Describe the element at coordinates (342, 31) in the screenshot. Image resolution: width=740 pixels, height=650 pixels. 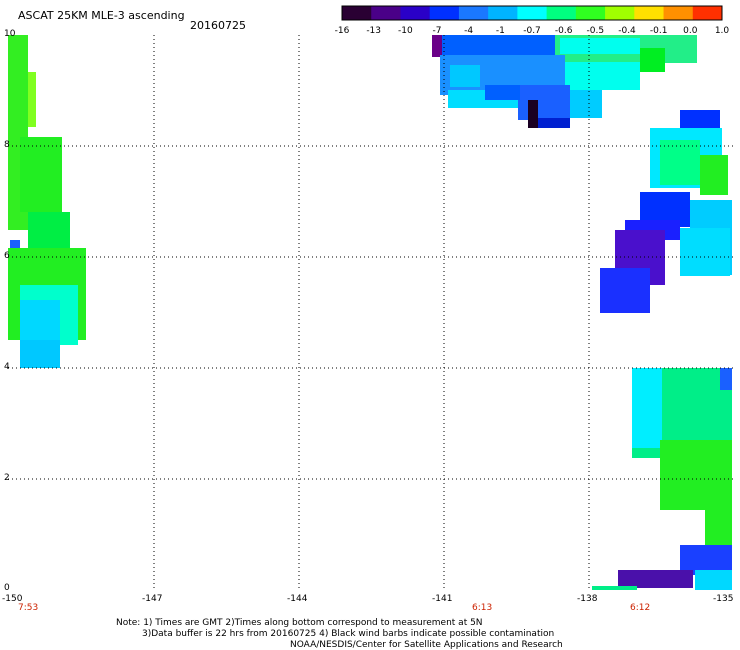
I see `colorbar-tick-label: -16` at that location.